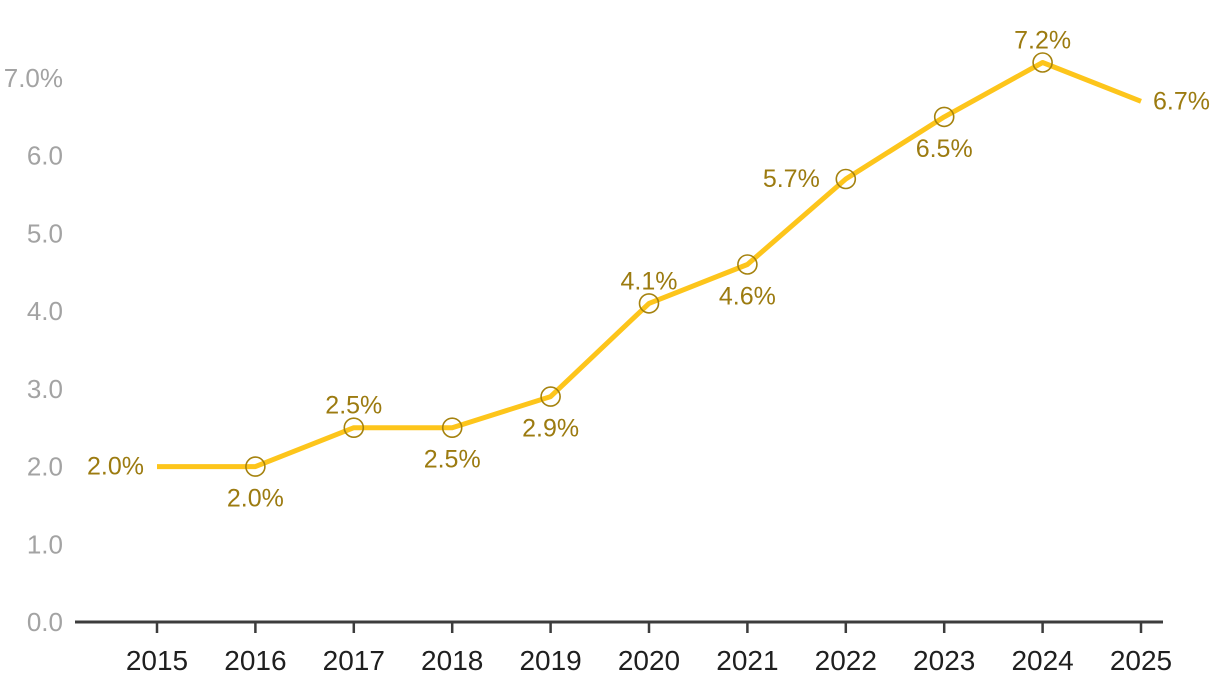 This screenshot has height=686, width=1220. Describe the element at coordinates (45, 311) in the screenshot. I see `y-tick-label: 4.0` at that location.